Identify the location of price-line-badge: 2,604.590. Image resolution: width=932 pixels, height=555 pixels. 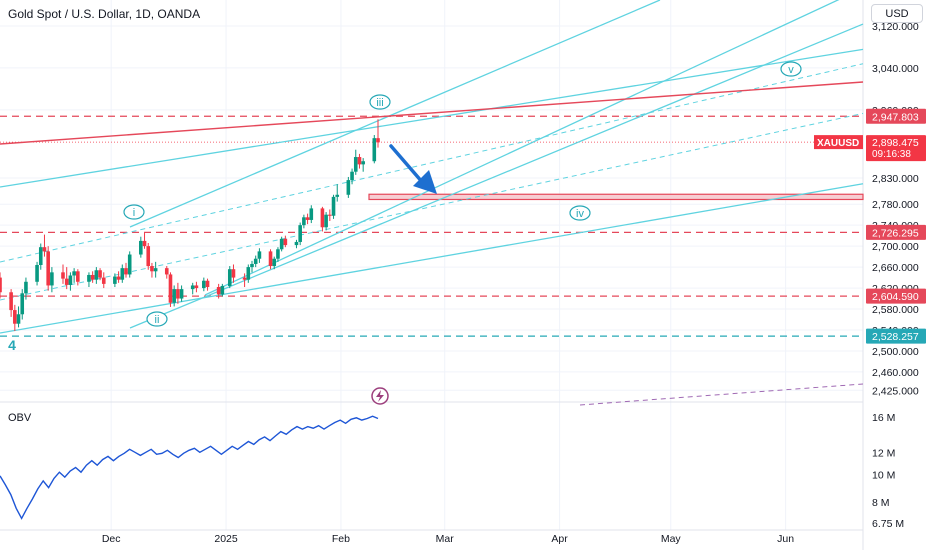
(896, 296).